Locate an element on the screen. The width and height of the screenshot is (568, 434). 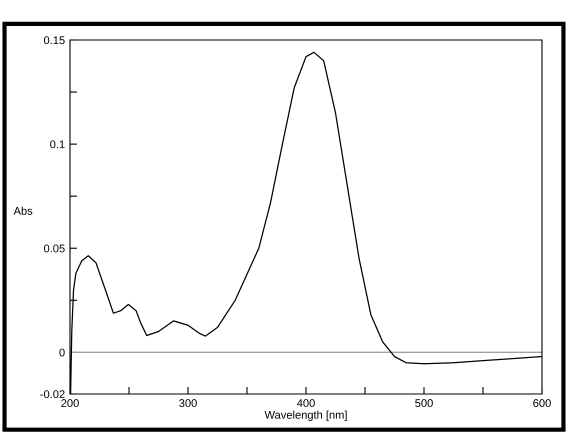
y-tick-label: 0.1 is located at coordinates (57, 144).